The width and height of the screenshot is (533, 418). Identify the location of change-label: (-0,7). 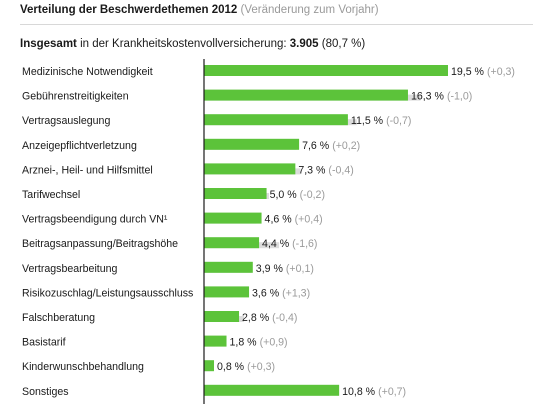
(398, 121).